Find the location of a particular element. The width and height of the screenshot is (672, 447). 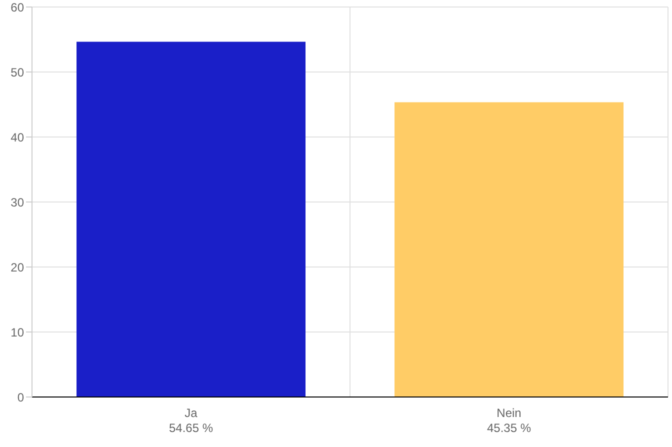

y-tick-label: 10 is located at coordinates (17, 332).